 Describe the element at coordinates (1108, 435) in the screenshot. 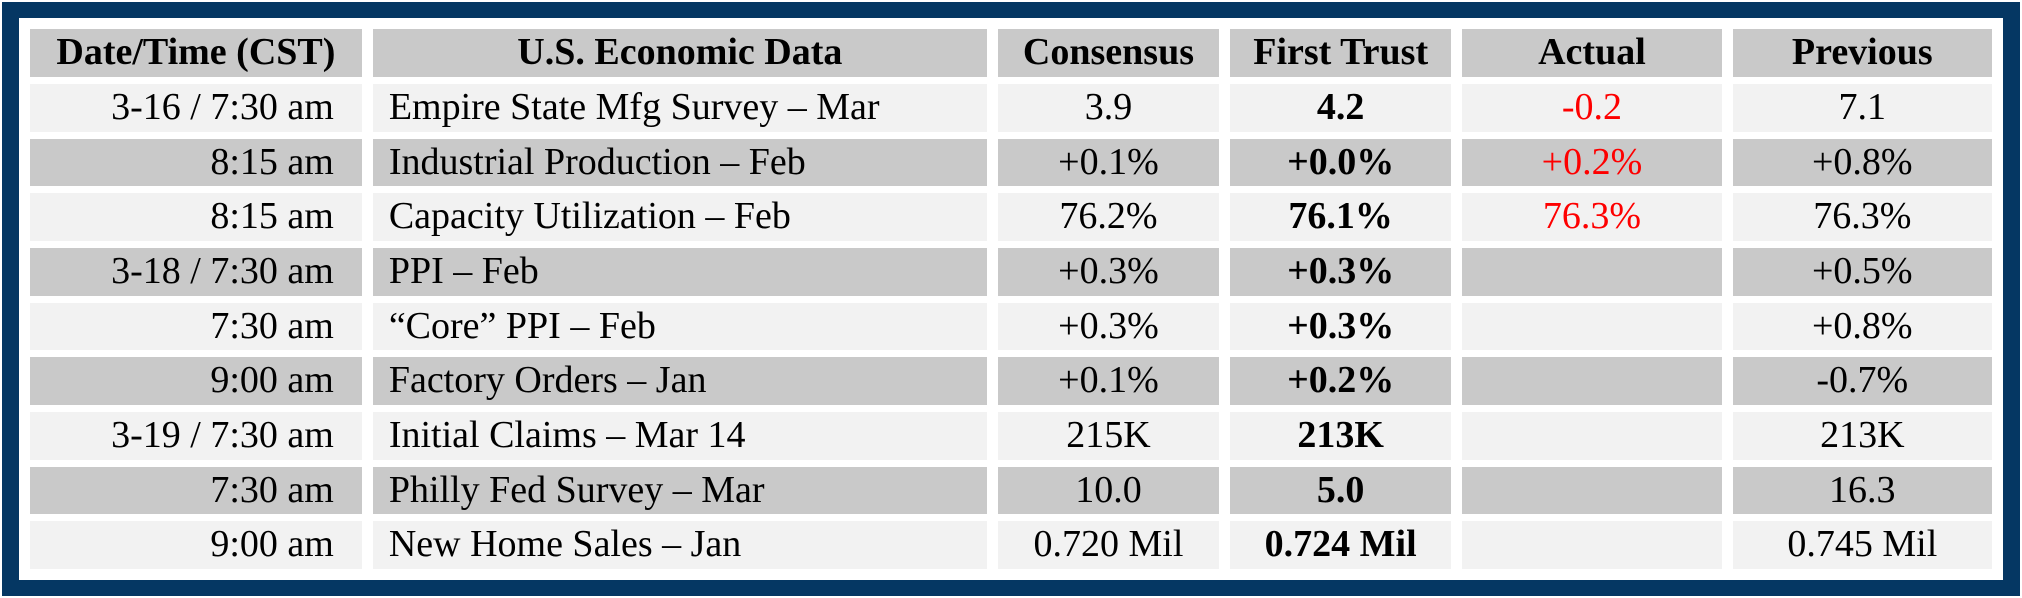

I see `cell-consensus: 215K` at that location.